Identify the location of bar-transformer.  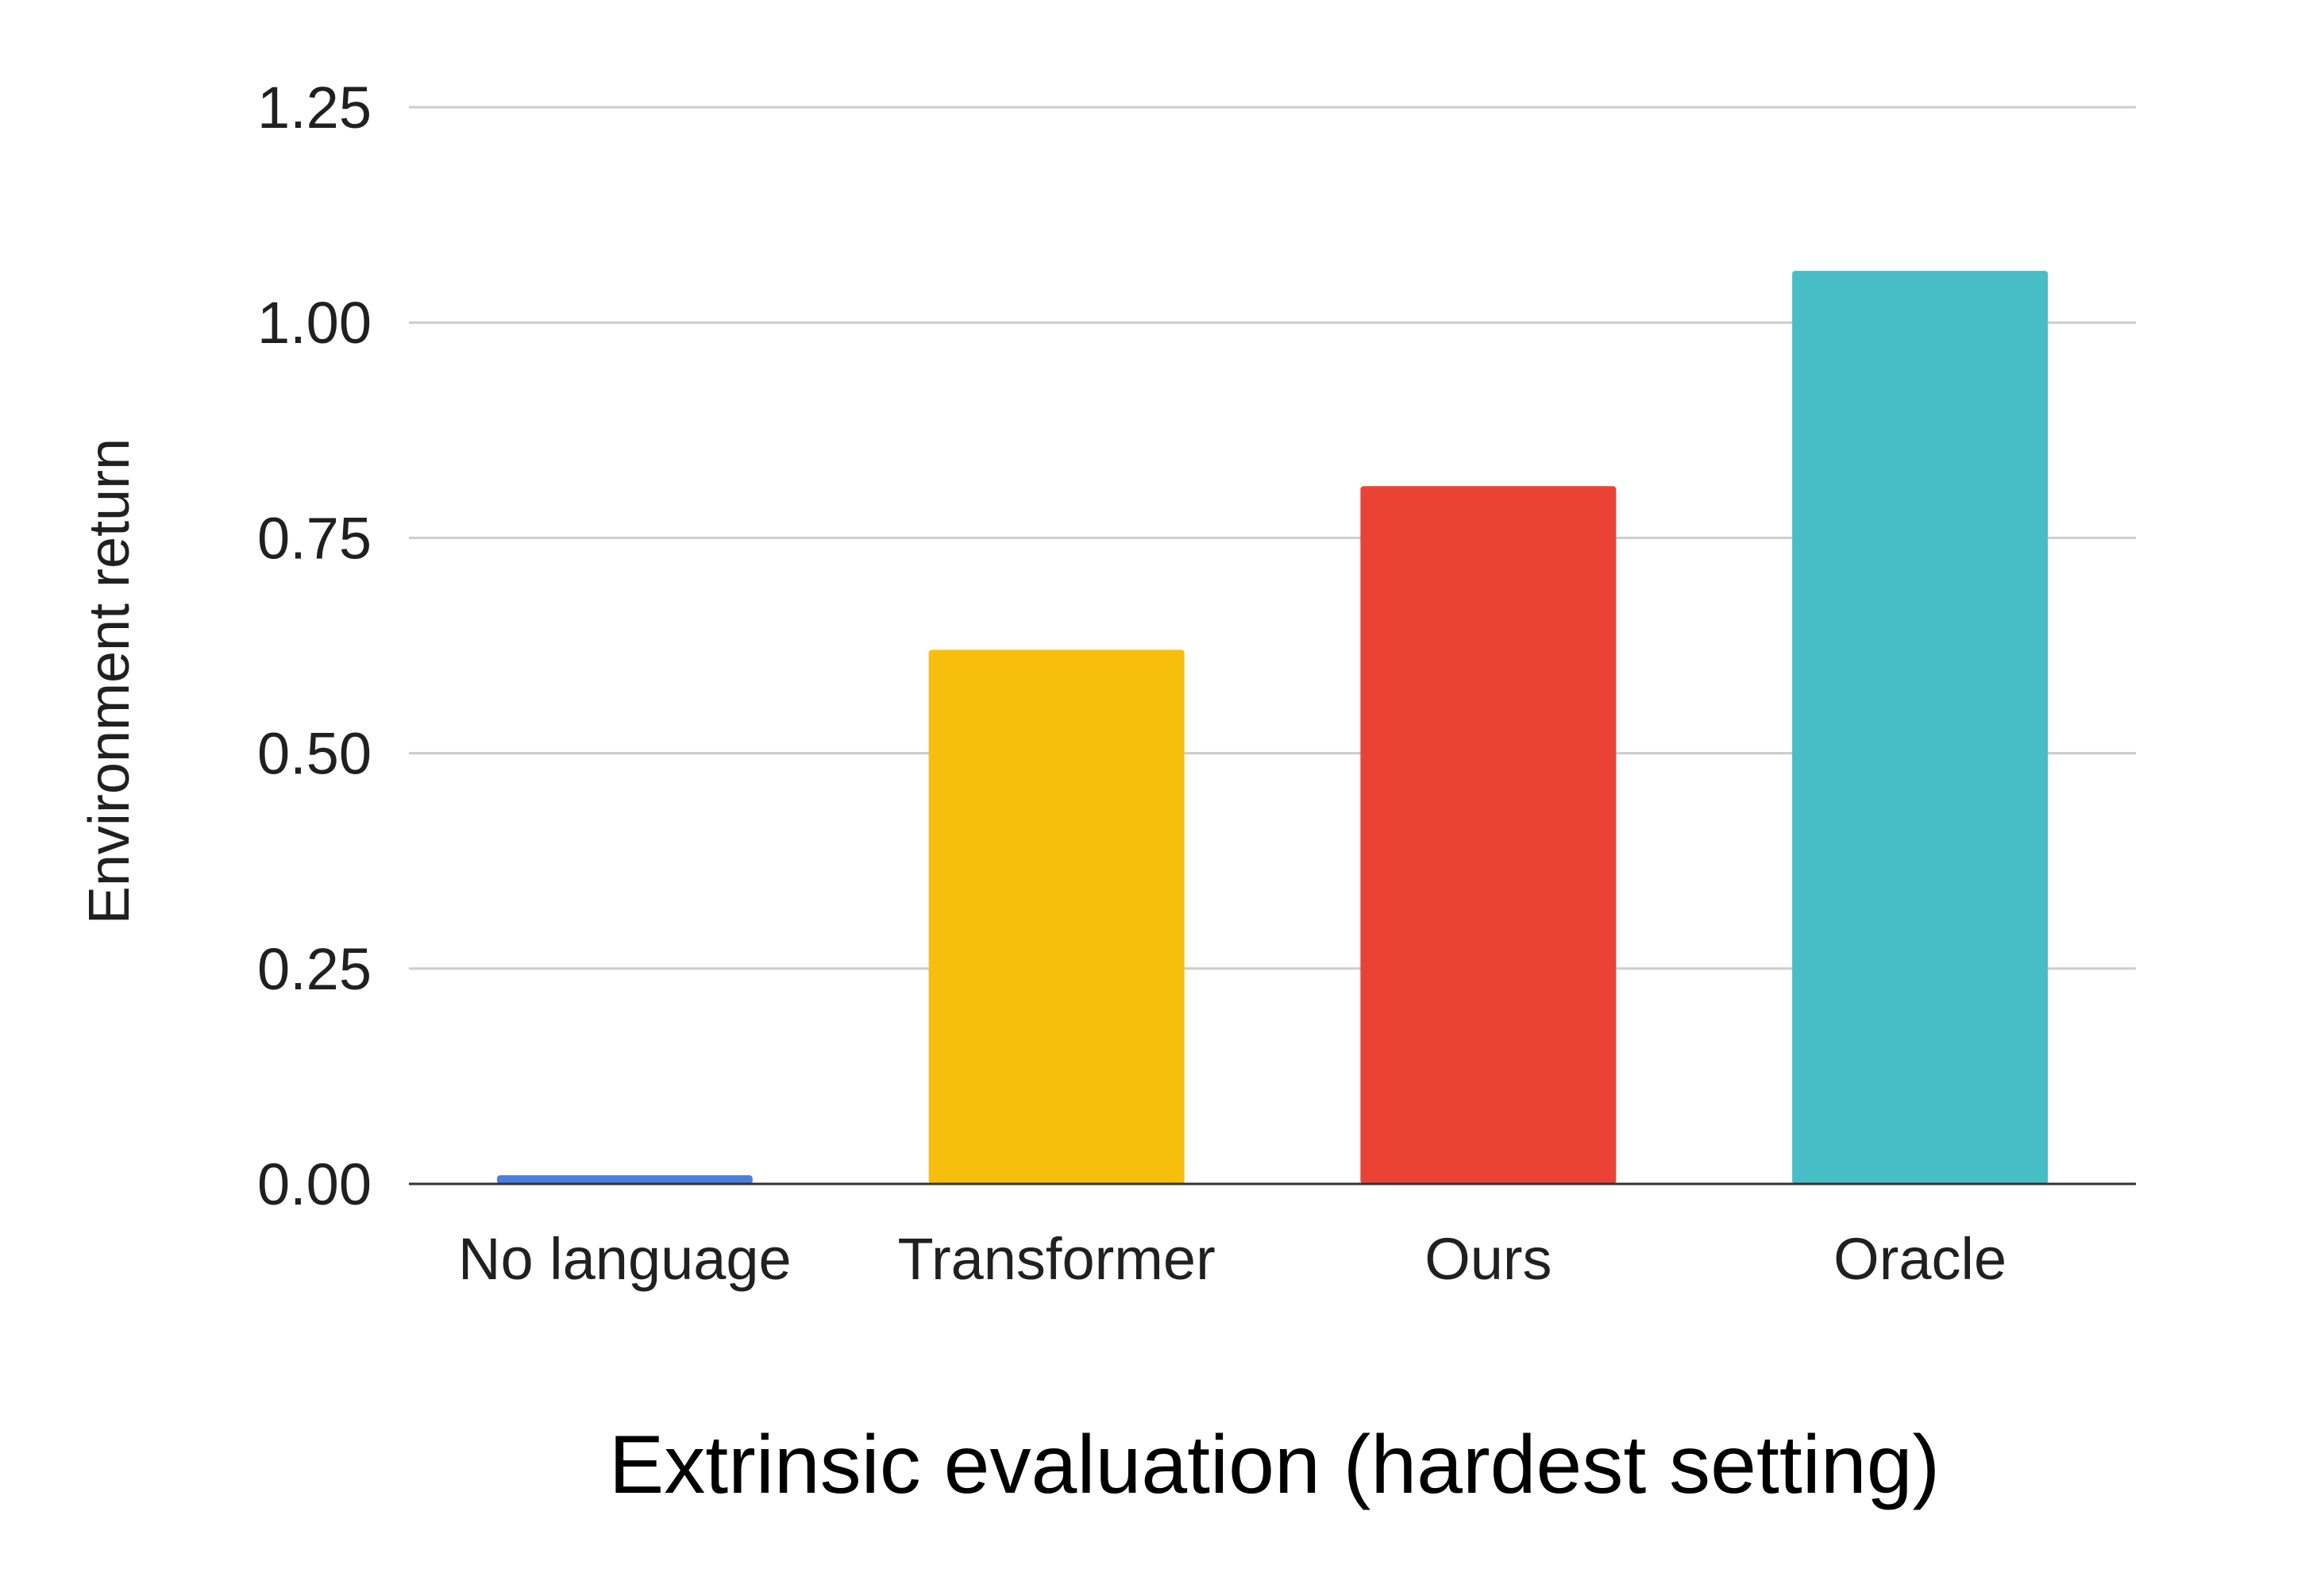
(1056, 917).